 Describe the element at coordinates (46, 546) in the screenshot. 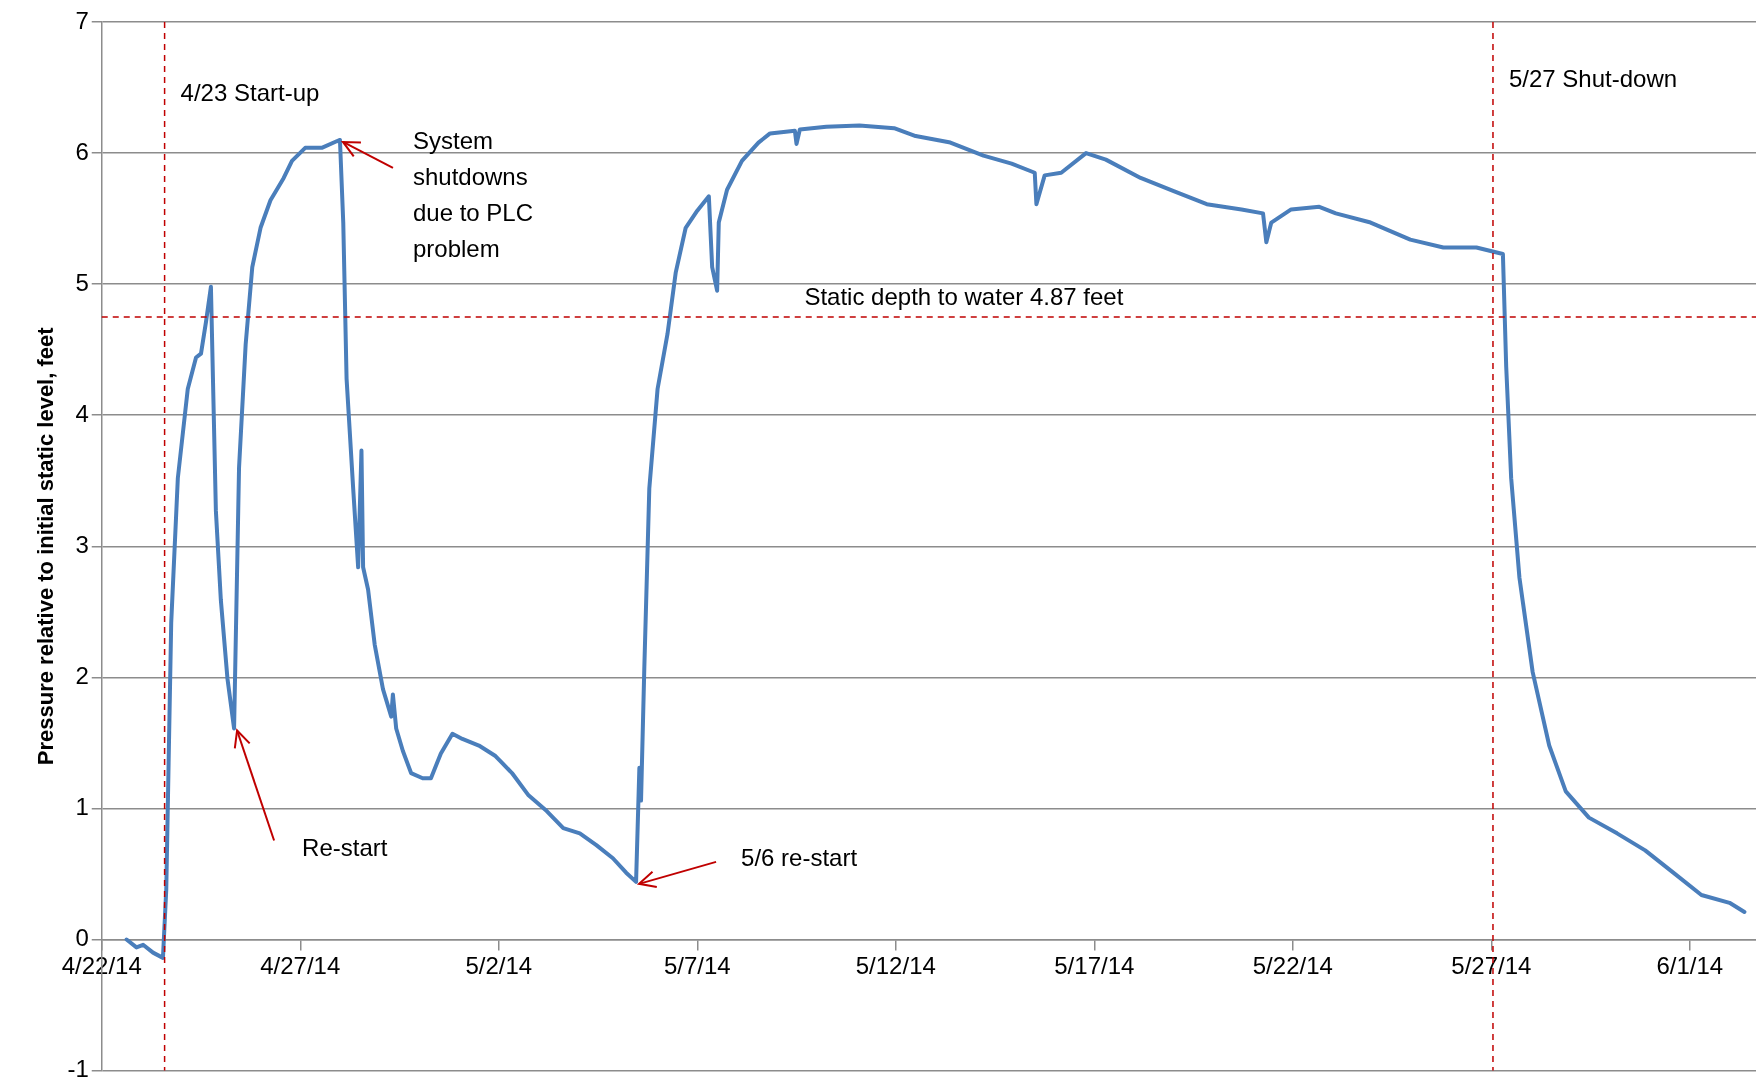

I see `y-axis-title: Pressure relative to initial static level, feet` at that location.